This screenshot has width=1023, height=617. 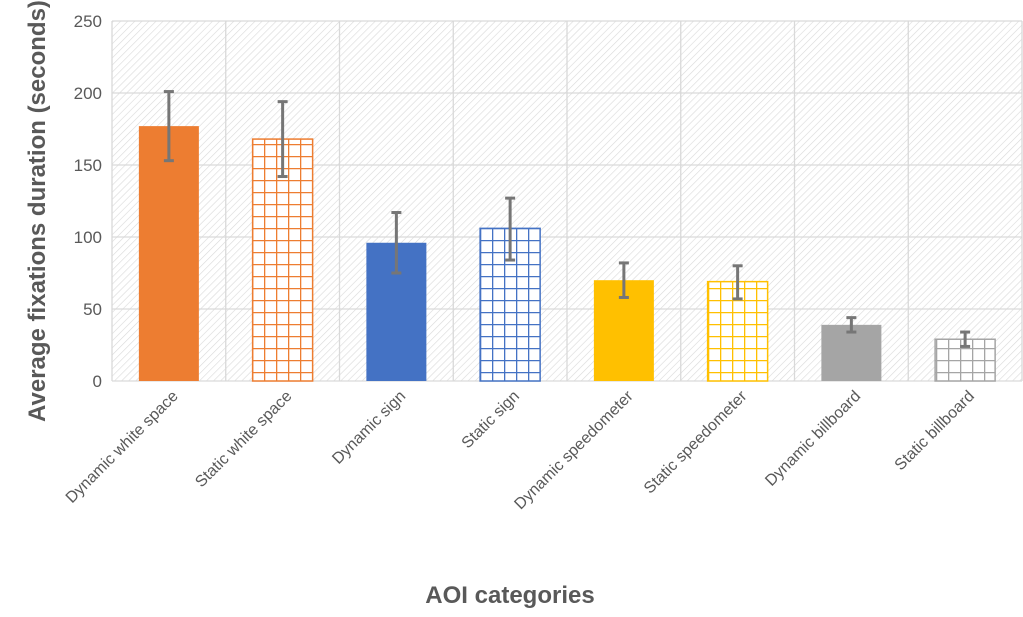 I want to click on y-tick-label: 250, so click(x=88, y=21).